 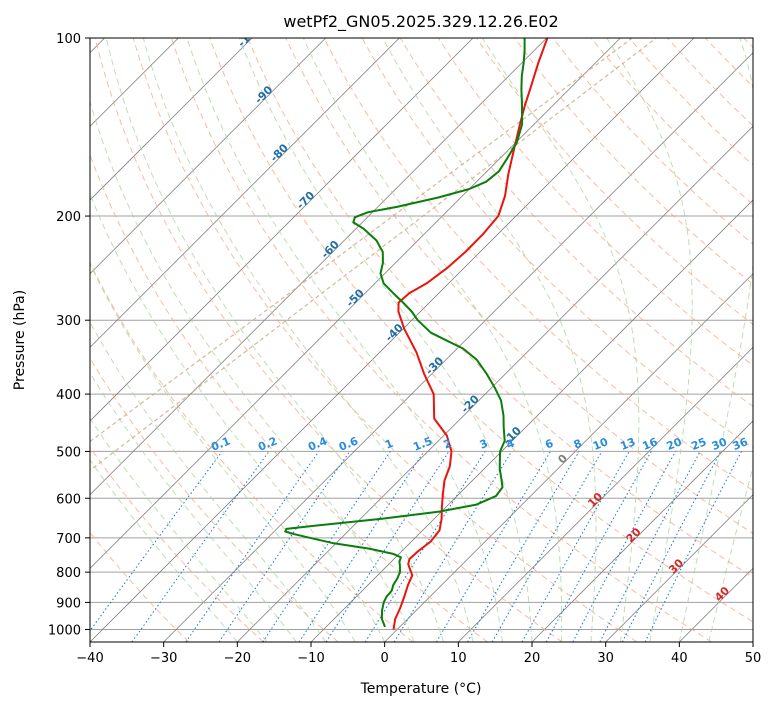 I want to click on y-tick-label: 900, so click(x=68, y=603).